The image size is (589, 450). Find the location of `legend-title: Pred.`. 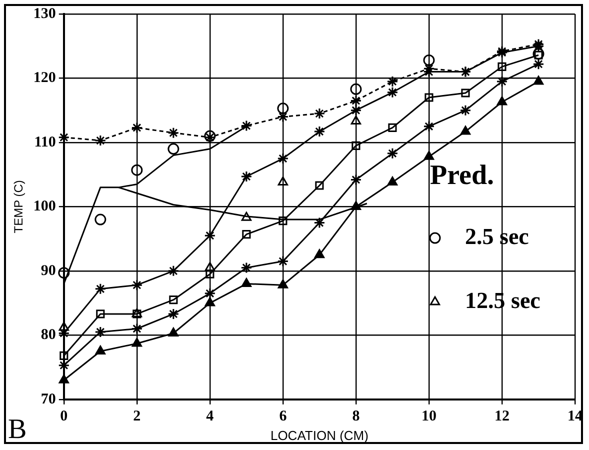

legend-title: Pred. is located at coordinates (462, 176).